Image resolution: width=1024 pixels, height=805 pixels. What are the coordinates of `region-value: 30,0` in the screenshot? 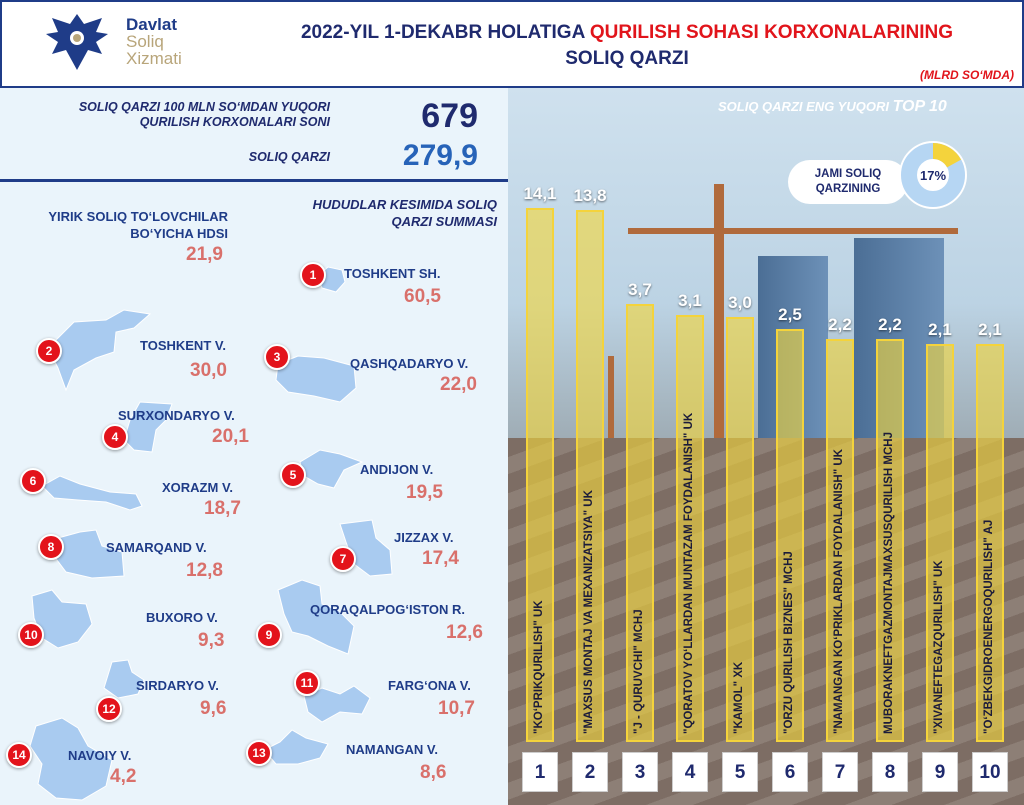 It's located at (208, 370).